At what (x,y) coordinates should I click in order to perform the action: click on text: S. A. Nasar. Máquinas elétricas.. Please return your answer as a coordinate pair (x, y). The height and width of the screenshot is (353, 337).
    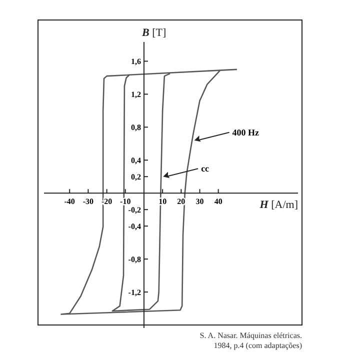
    Looking at the image, I should click on (251, 335).